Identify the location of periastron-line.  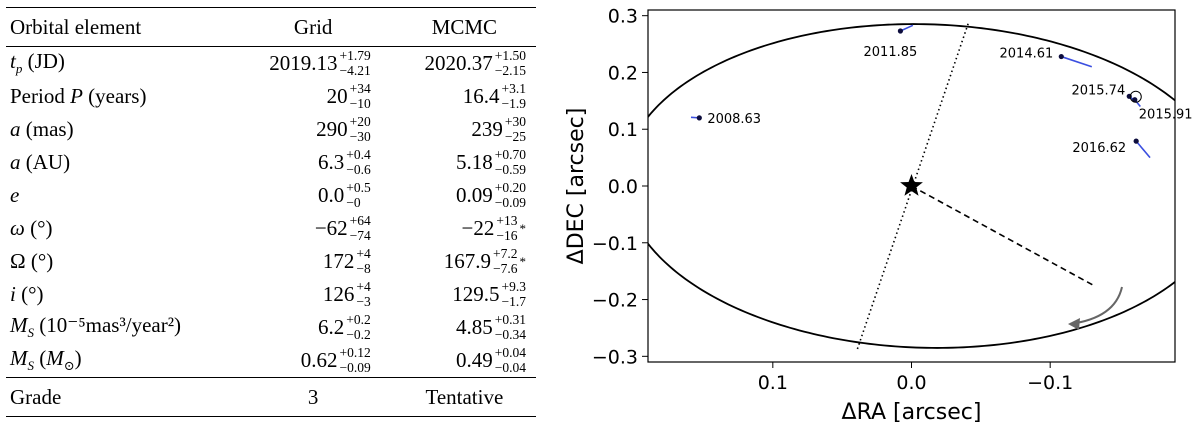
(1003, 236).